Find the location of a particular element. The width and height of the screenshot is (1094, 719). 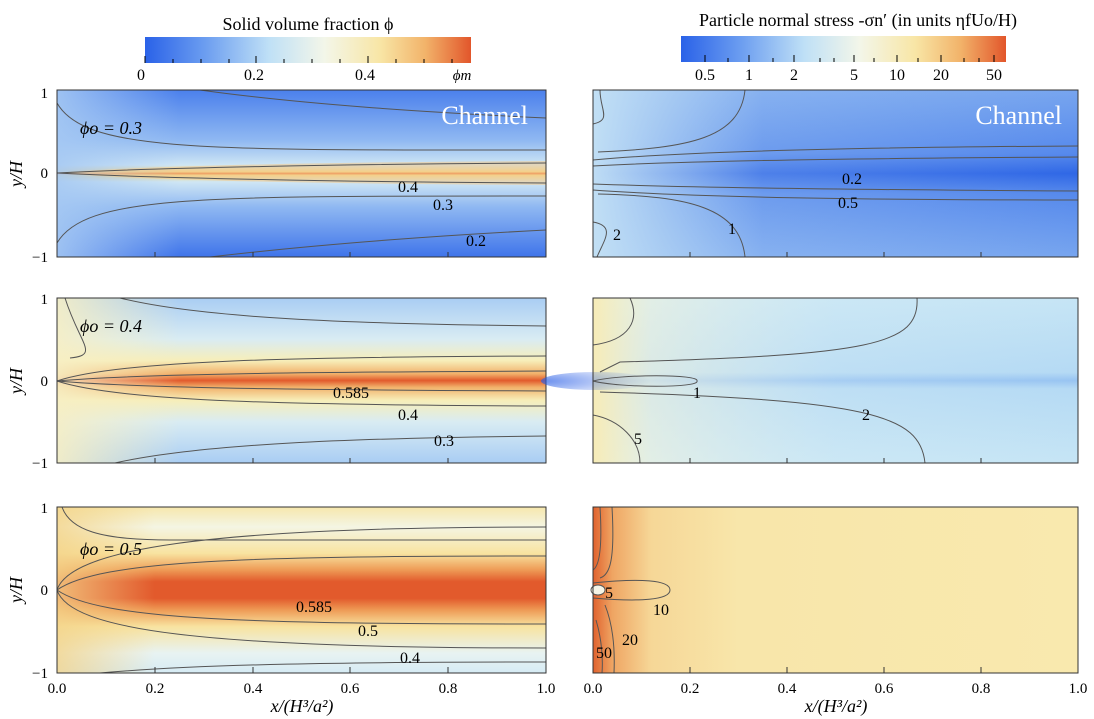

panel-phi-0.5: ϕo = 0.5 0.585 0.5 0.4 is located at coordinates (301, 590).